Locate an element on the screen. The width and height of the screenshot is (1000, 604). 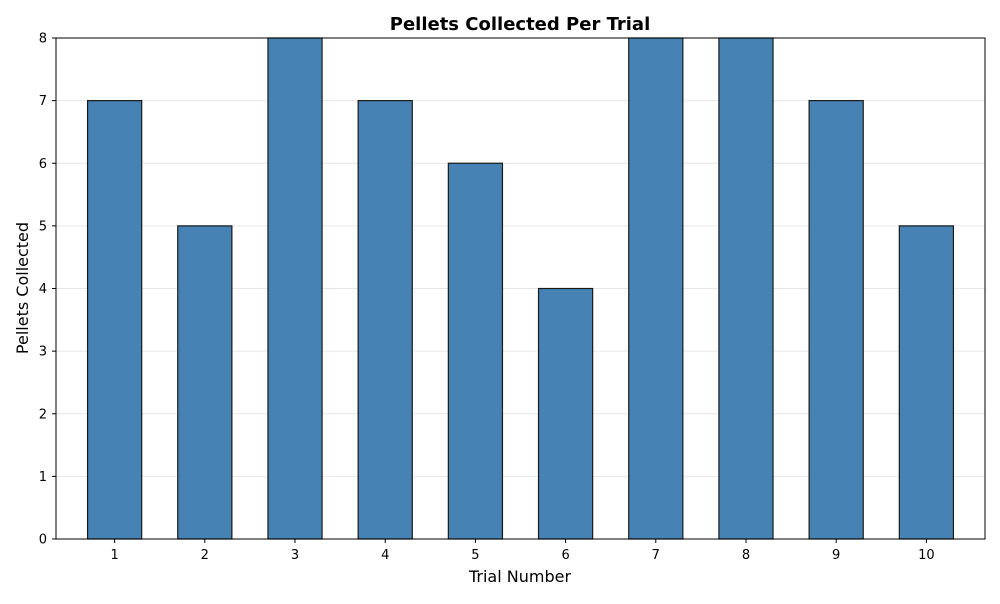
x-tick-label: 4 is located at coordinates (385, 555).